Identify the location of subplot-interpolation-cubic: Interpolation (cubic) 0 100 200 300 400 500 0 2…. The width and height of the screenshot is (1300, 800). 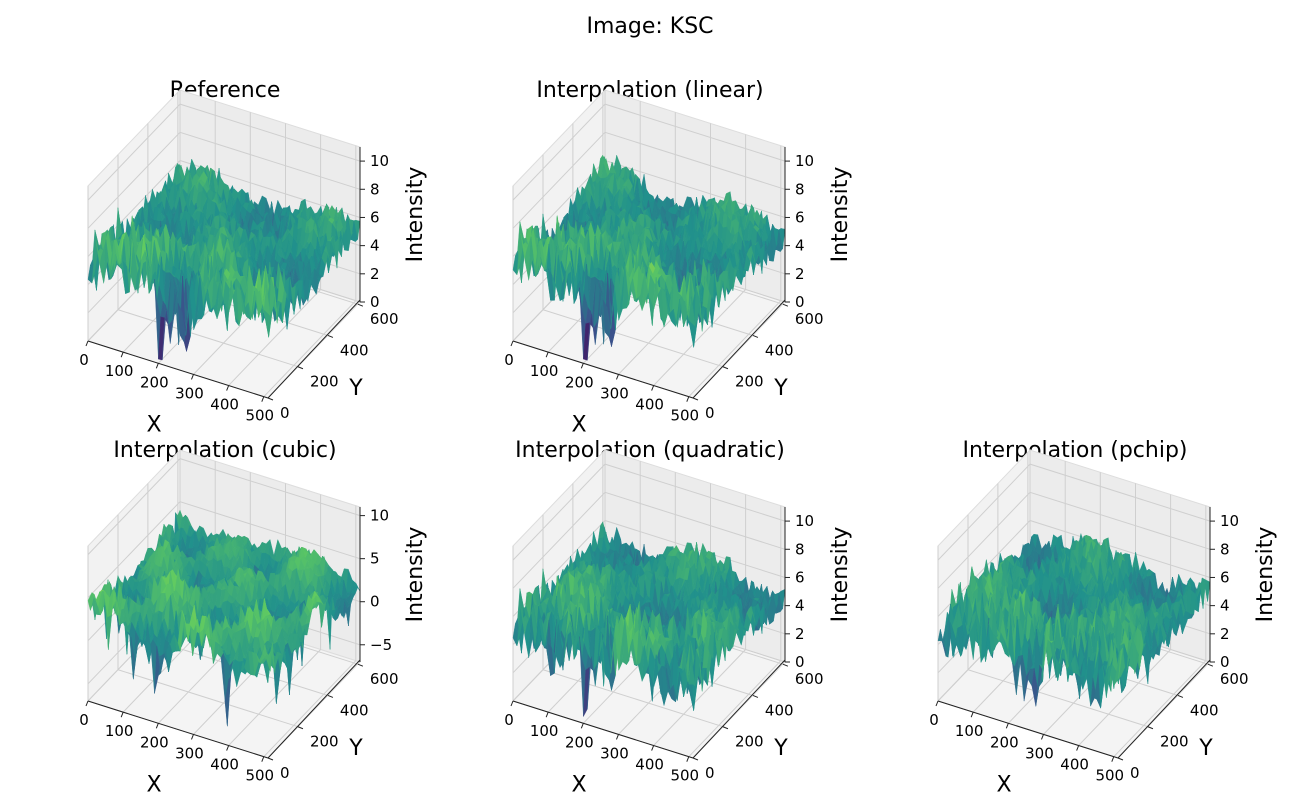
(225, 618).